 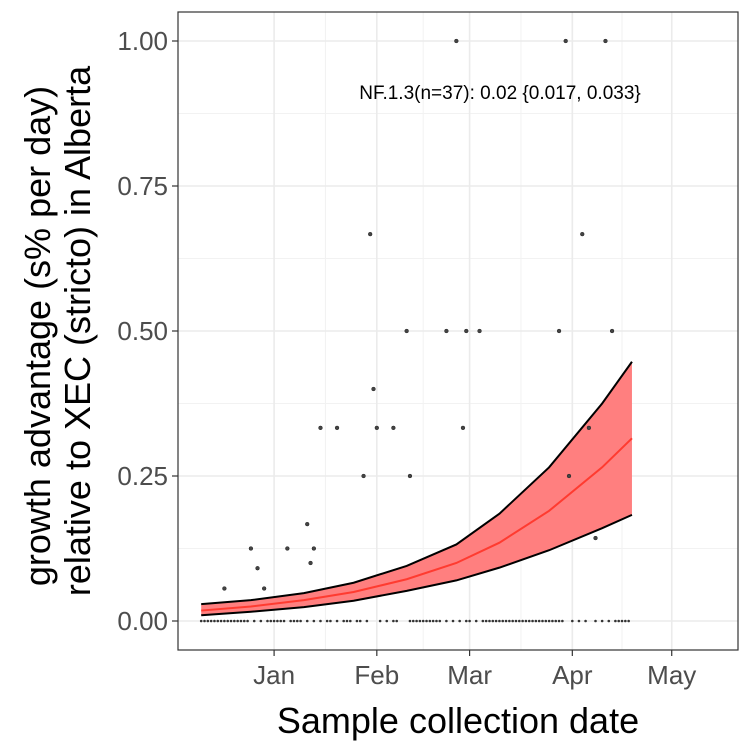 What do you see at coordinates (572, 675) in the screenshot?
I see `x-tick-label: Apr` at bounding box center [572, 675].